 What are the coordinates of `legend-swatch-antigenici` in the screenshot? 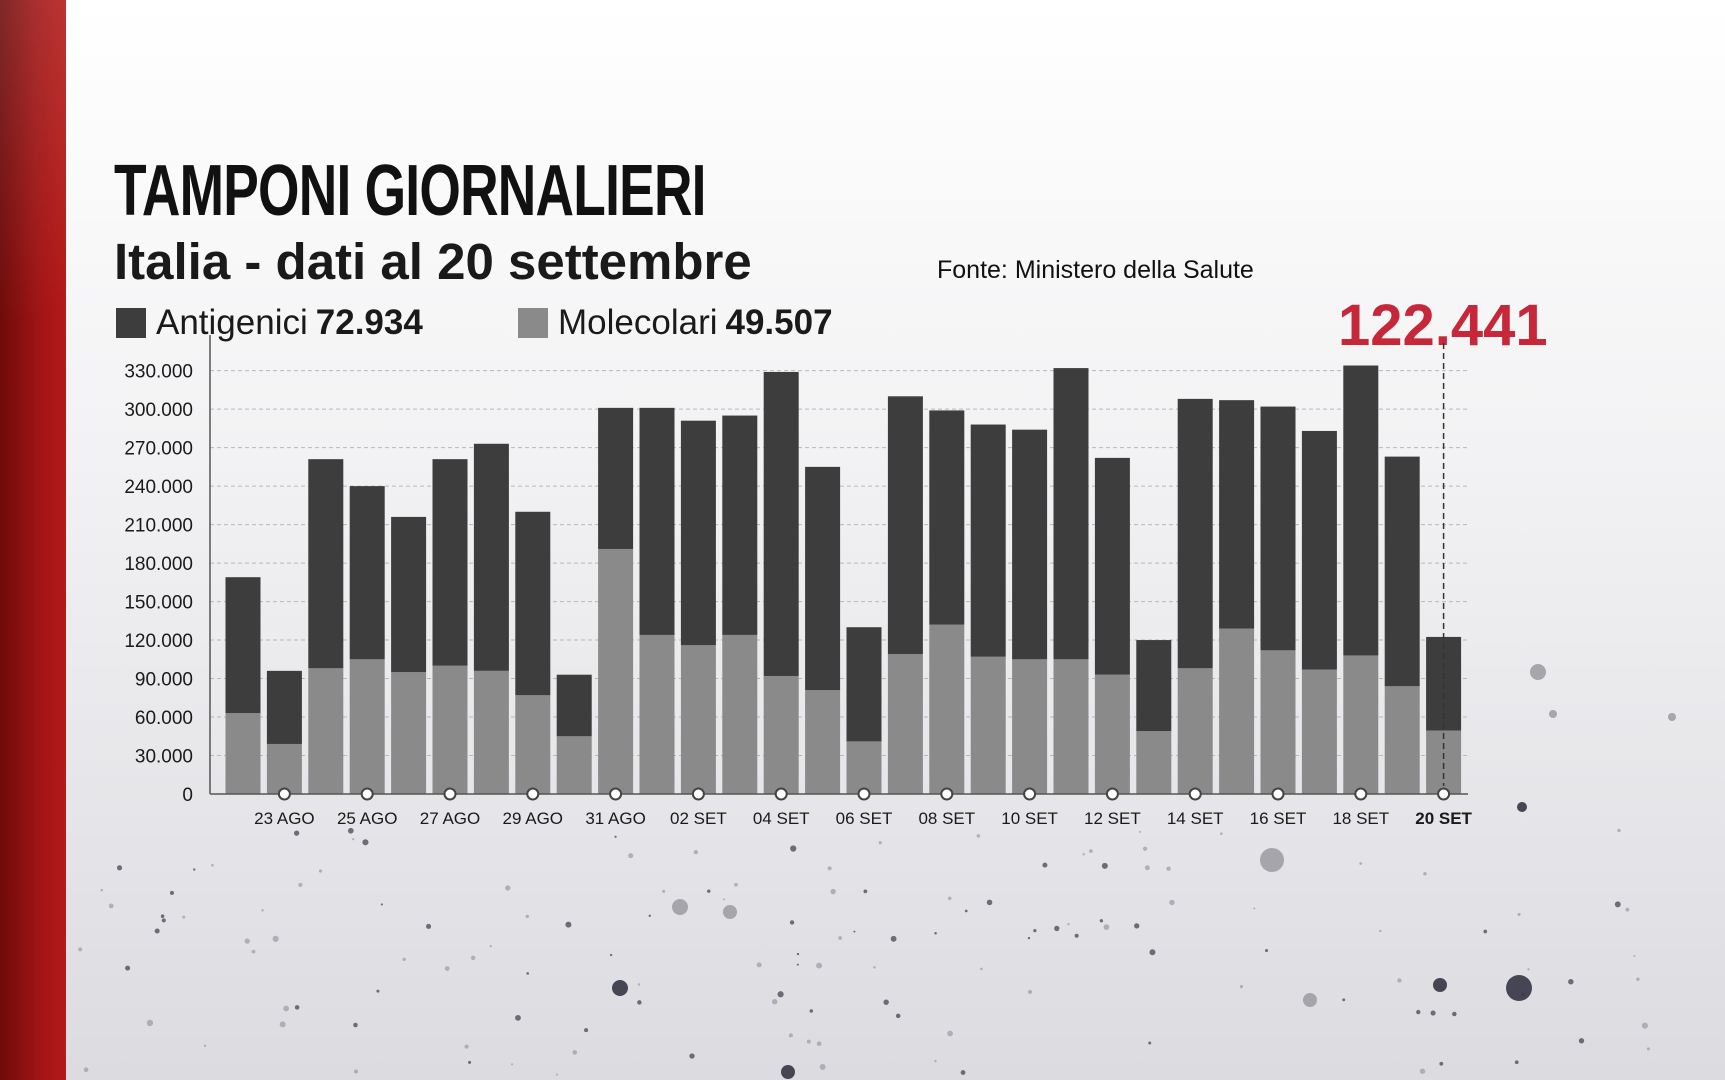 It's located at (131, 323).